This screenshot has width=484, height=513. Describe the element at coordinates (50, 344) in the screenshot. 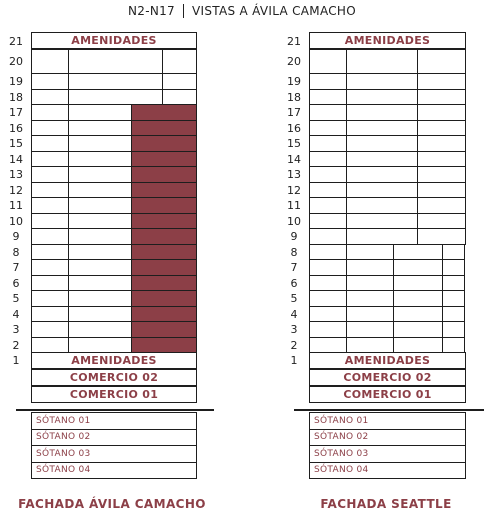

I see `floor-2-unit` at that location.